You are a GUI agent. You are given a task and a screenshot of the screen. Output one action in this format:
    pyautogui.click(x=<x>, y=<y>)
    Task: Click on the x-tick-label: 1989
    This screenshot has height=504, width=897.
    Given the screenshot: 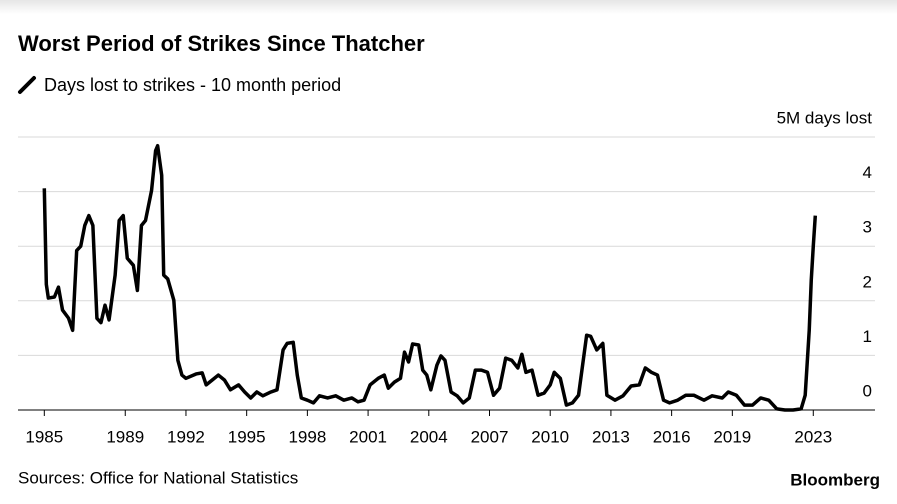 What is the action you would take?
    pyautogui.click(x=125, y=436)
    